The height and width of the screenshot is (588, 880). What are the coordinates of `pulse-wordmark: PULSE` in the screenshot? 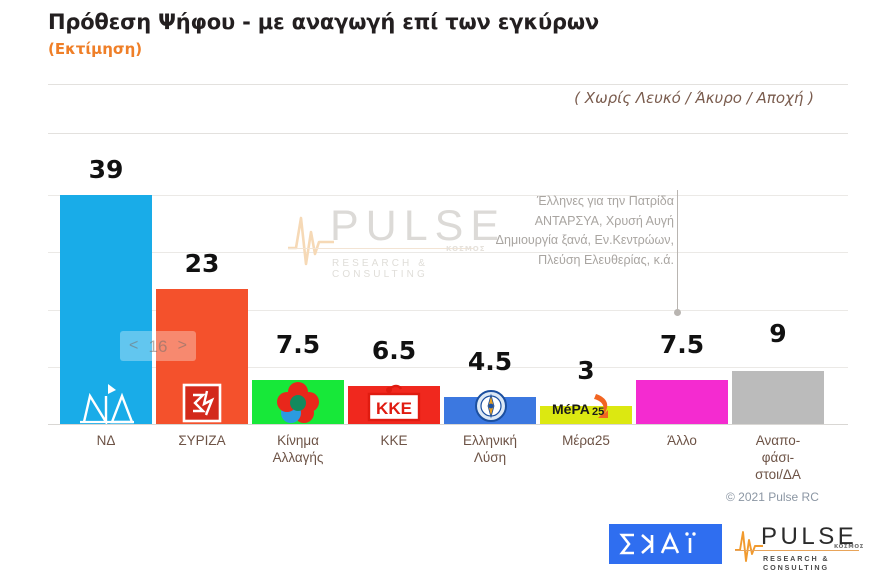 It's located at (809, 536).